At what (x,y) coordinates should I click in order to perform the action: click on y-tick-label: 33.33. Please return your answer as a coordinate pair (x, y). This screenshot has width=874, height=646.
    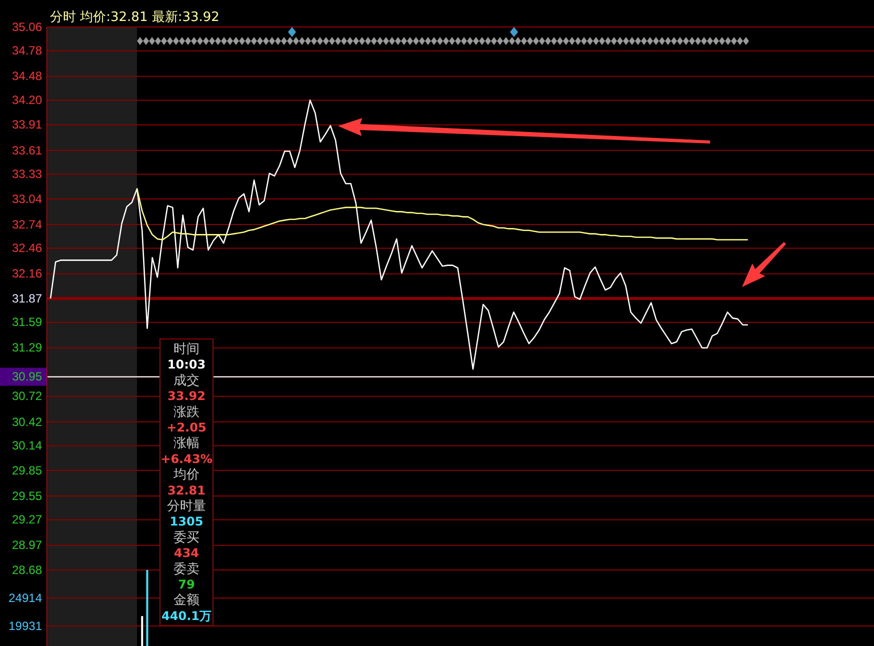
    Looking at the image, I should click on (27, 174).